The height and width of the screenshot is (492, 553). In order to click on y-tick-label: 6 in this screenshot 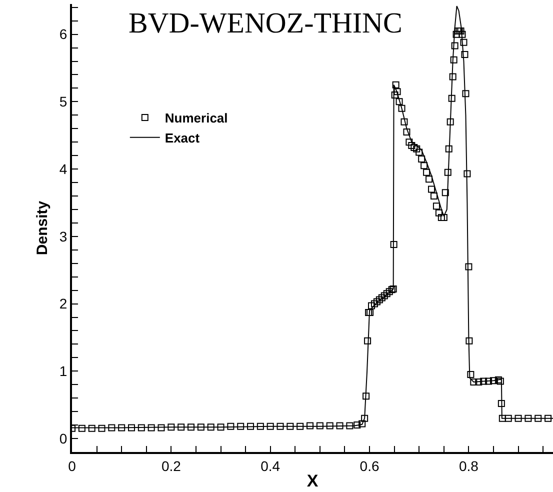, I will do `click(63, 34)`.